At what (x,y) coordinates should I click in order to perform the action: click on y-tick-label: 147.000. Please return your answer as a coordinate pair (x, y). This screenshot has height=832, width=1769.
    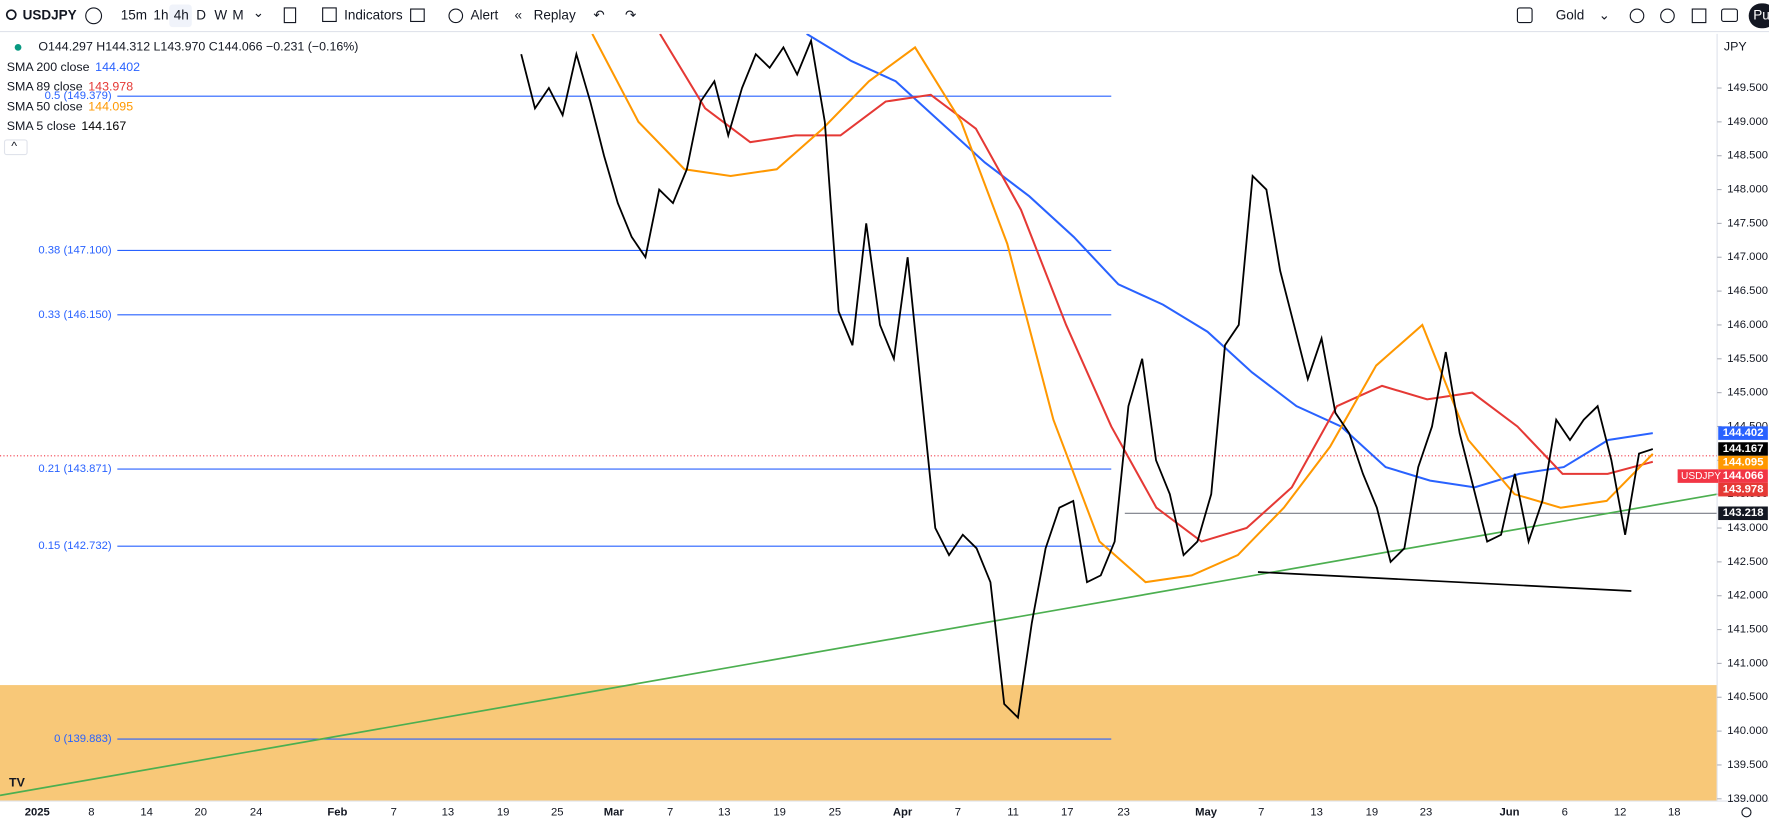
    Looking at the image, I should click on (1747, 257).